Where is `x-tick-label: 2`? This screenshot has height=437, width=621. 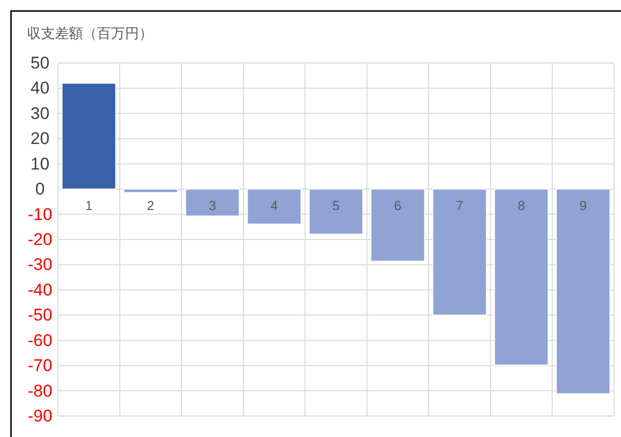 x-tick-label: 2 is located at coordinates (150, 206).